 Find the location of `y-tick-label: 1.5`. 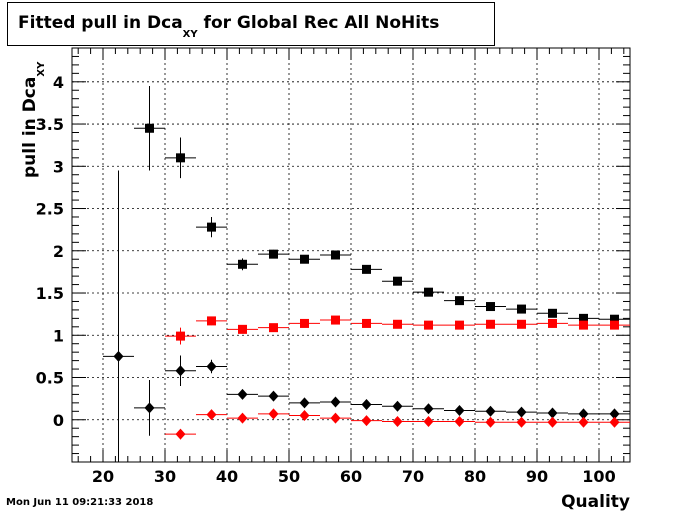

y-tick-label: 1.5 is located at coordinates (50, 293).